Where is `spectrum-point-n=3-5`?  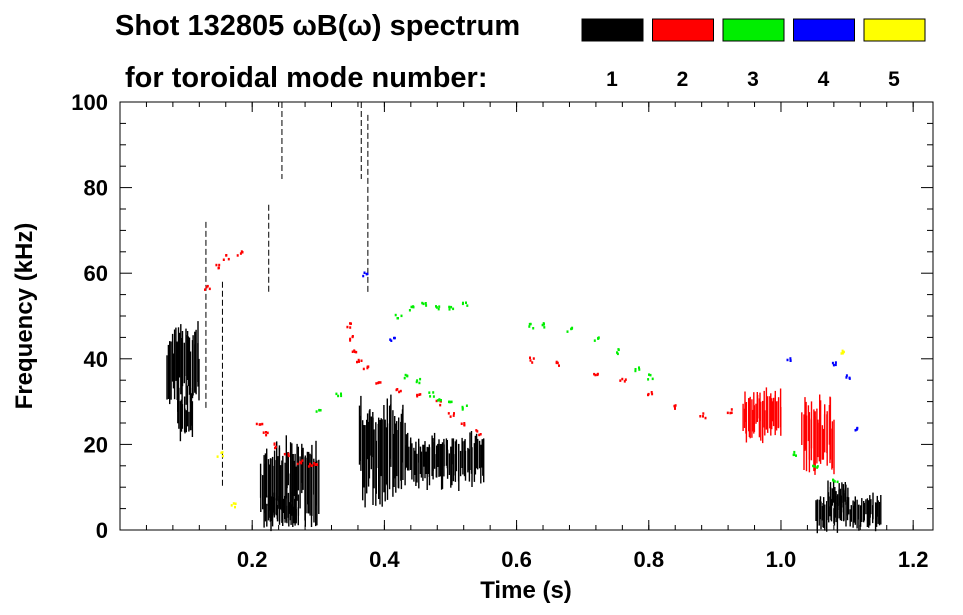 spectrum-point-n=3-5 is located at coordinates (462, 304).